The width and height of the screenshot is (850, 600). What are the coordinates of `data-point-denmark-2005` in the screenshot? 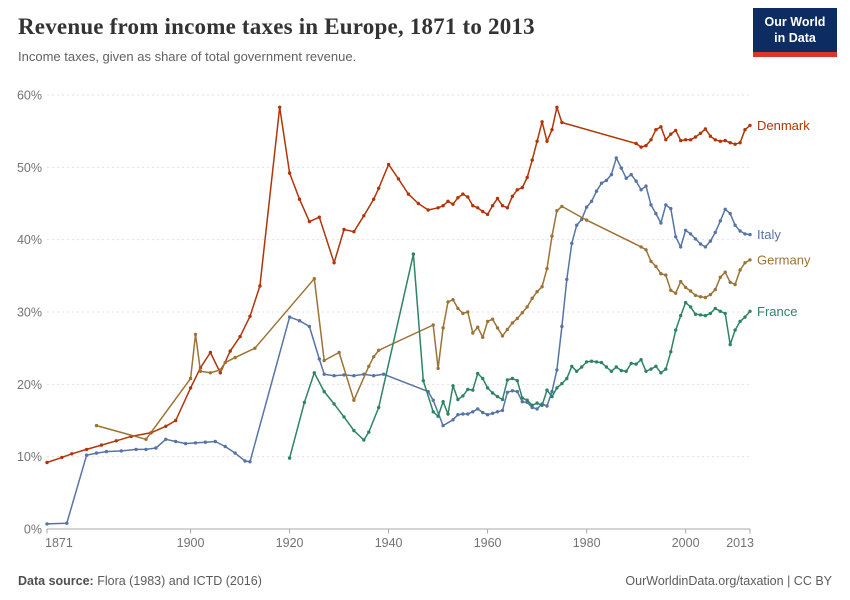 It's located at (710, 136).